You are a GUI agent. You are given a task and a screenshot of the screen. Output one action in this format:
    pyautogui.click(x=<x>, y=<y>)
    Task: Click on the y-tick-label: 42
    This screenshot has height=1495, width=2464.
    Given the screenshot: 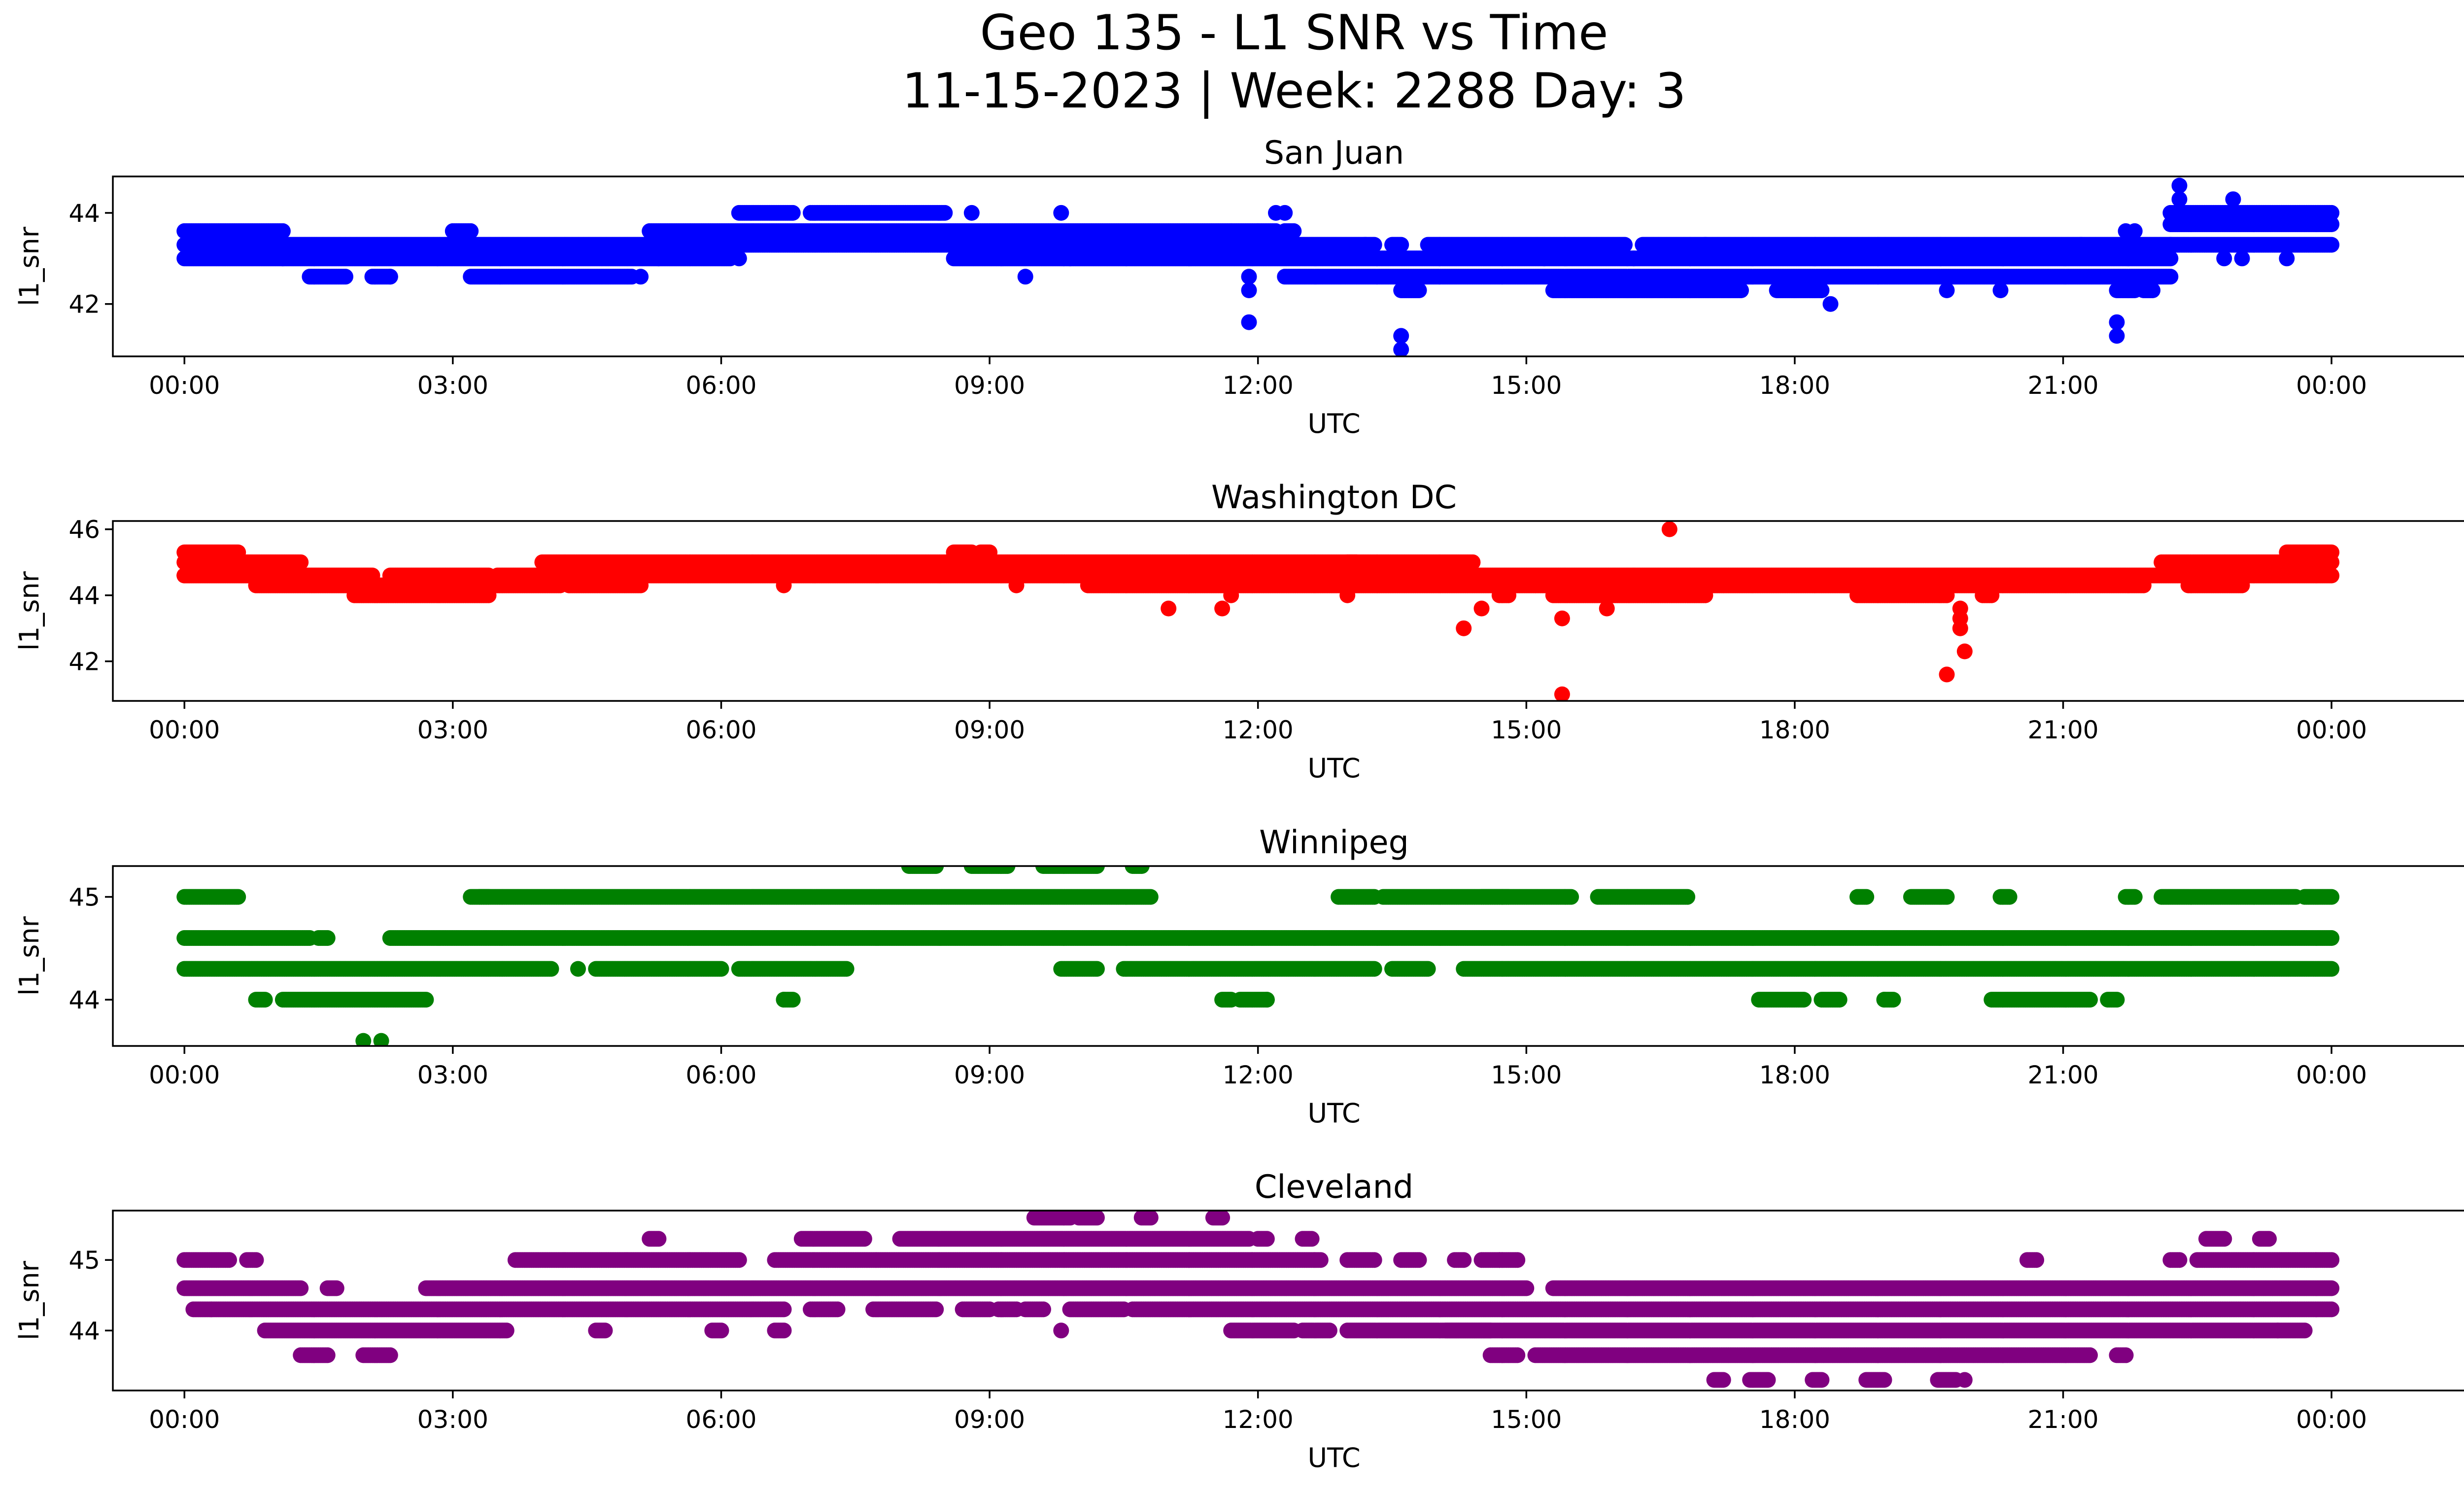 What is the action you would take?
    pyautogui.click(x=84, y=304)
    